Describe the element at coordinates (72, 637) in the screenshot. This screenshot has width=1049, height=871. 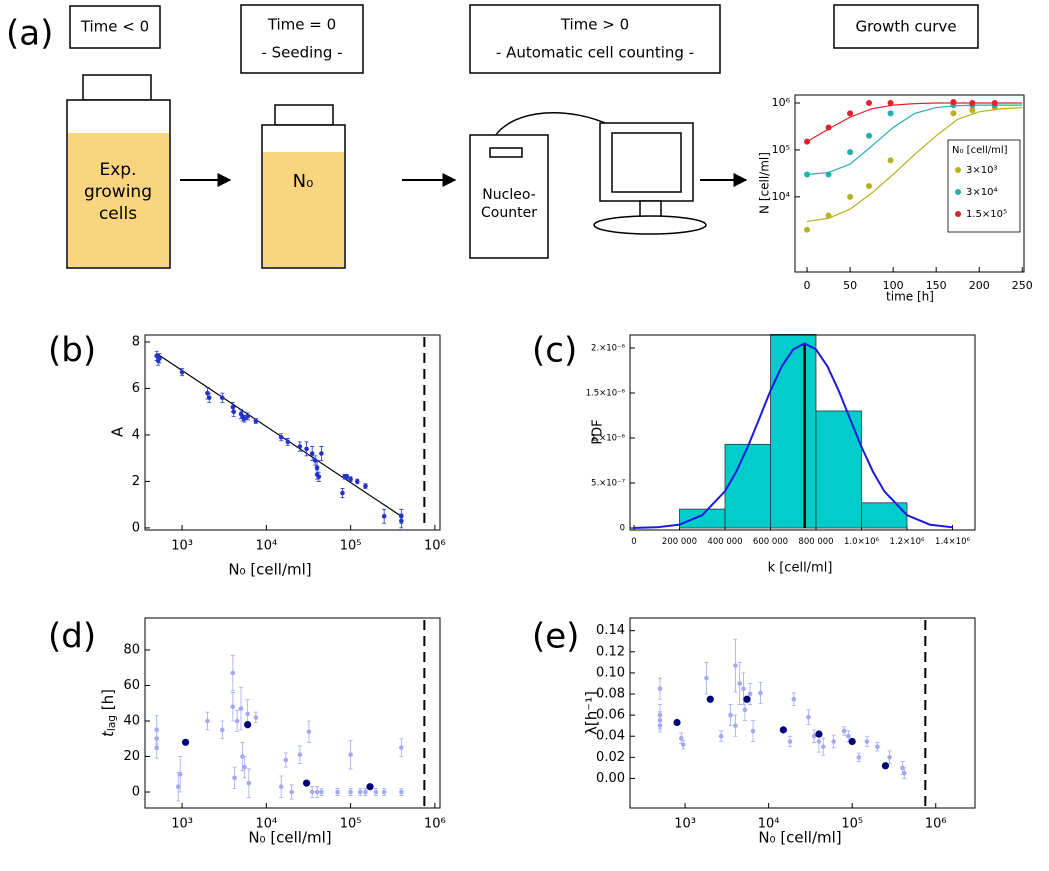
I see `panel-label: (d)` at that location.